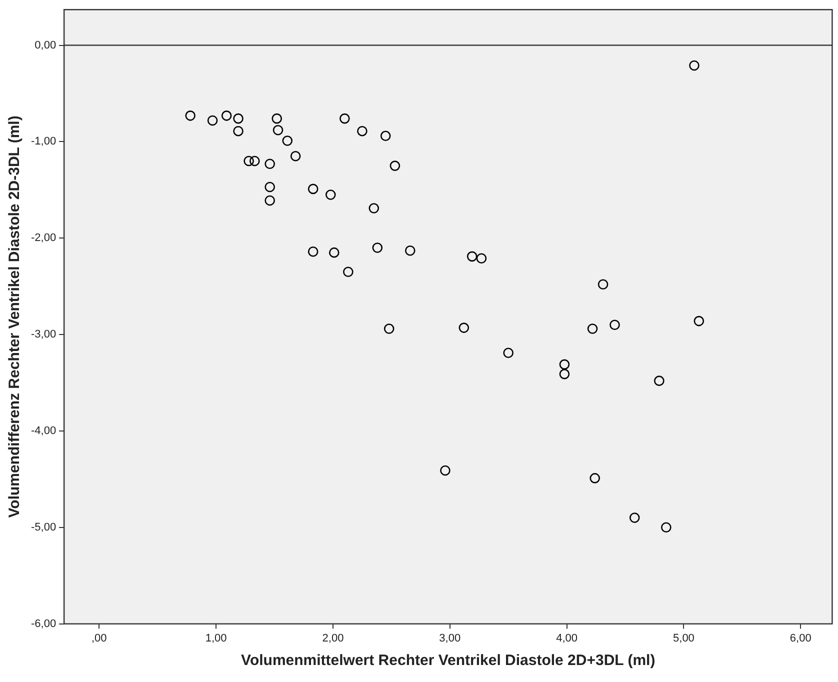  I want to click on x-tick-label: 1,00, so click(216, 638).